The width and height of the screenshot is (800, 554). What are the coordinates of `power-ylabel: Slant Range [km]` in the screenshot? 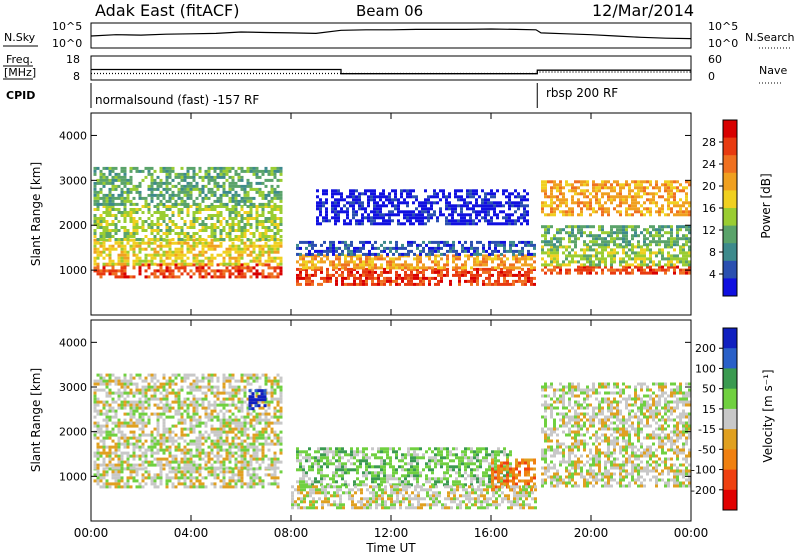 It's located at (36, 214).